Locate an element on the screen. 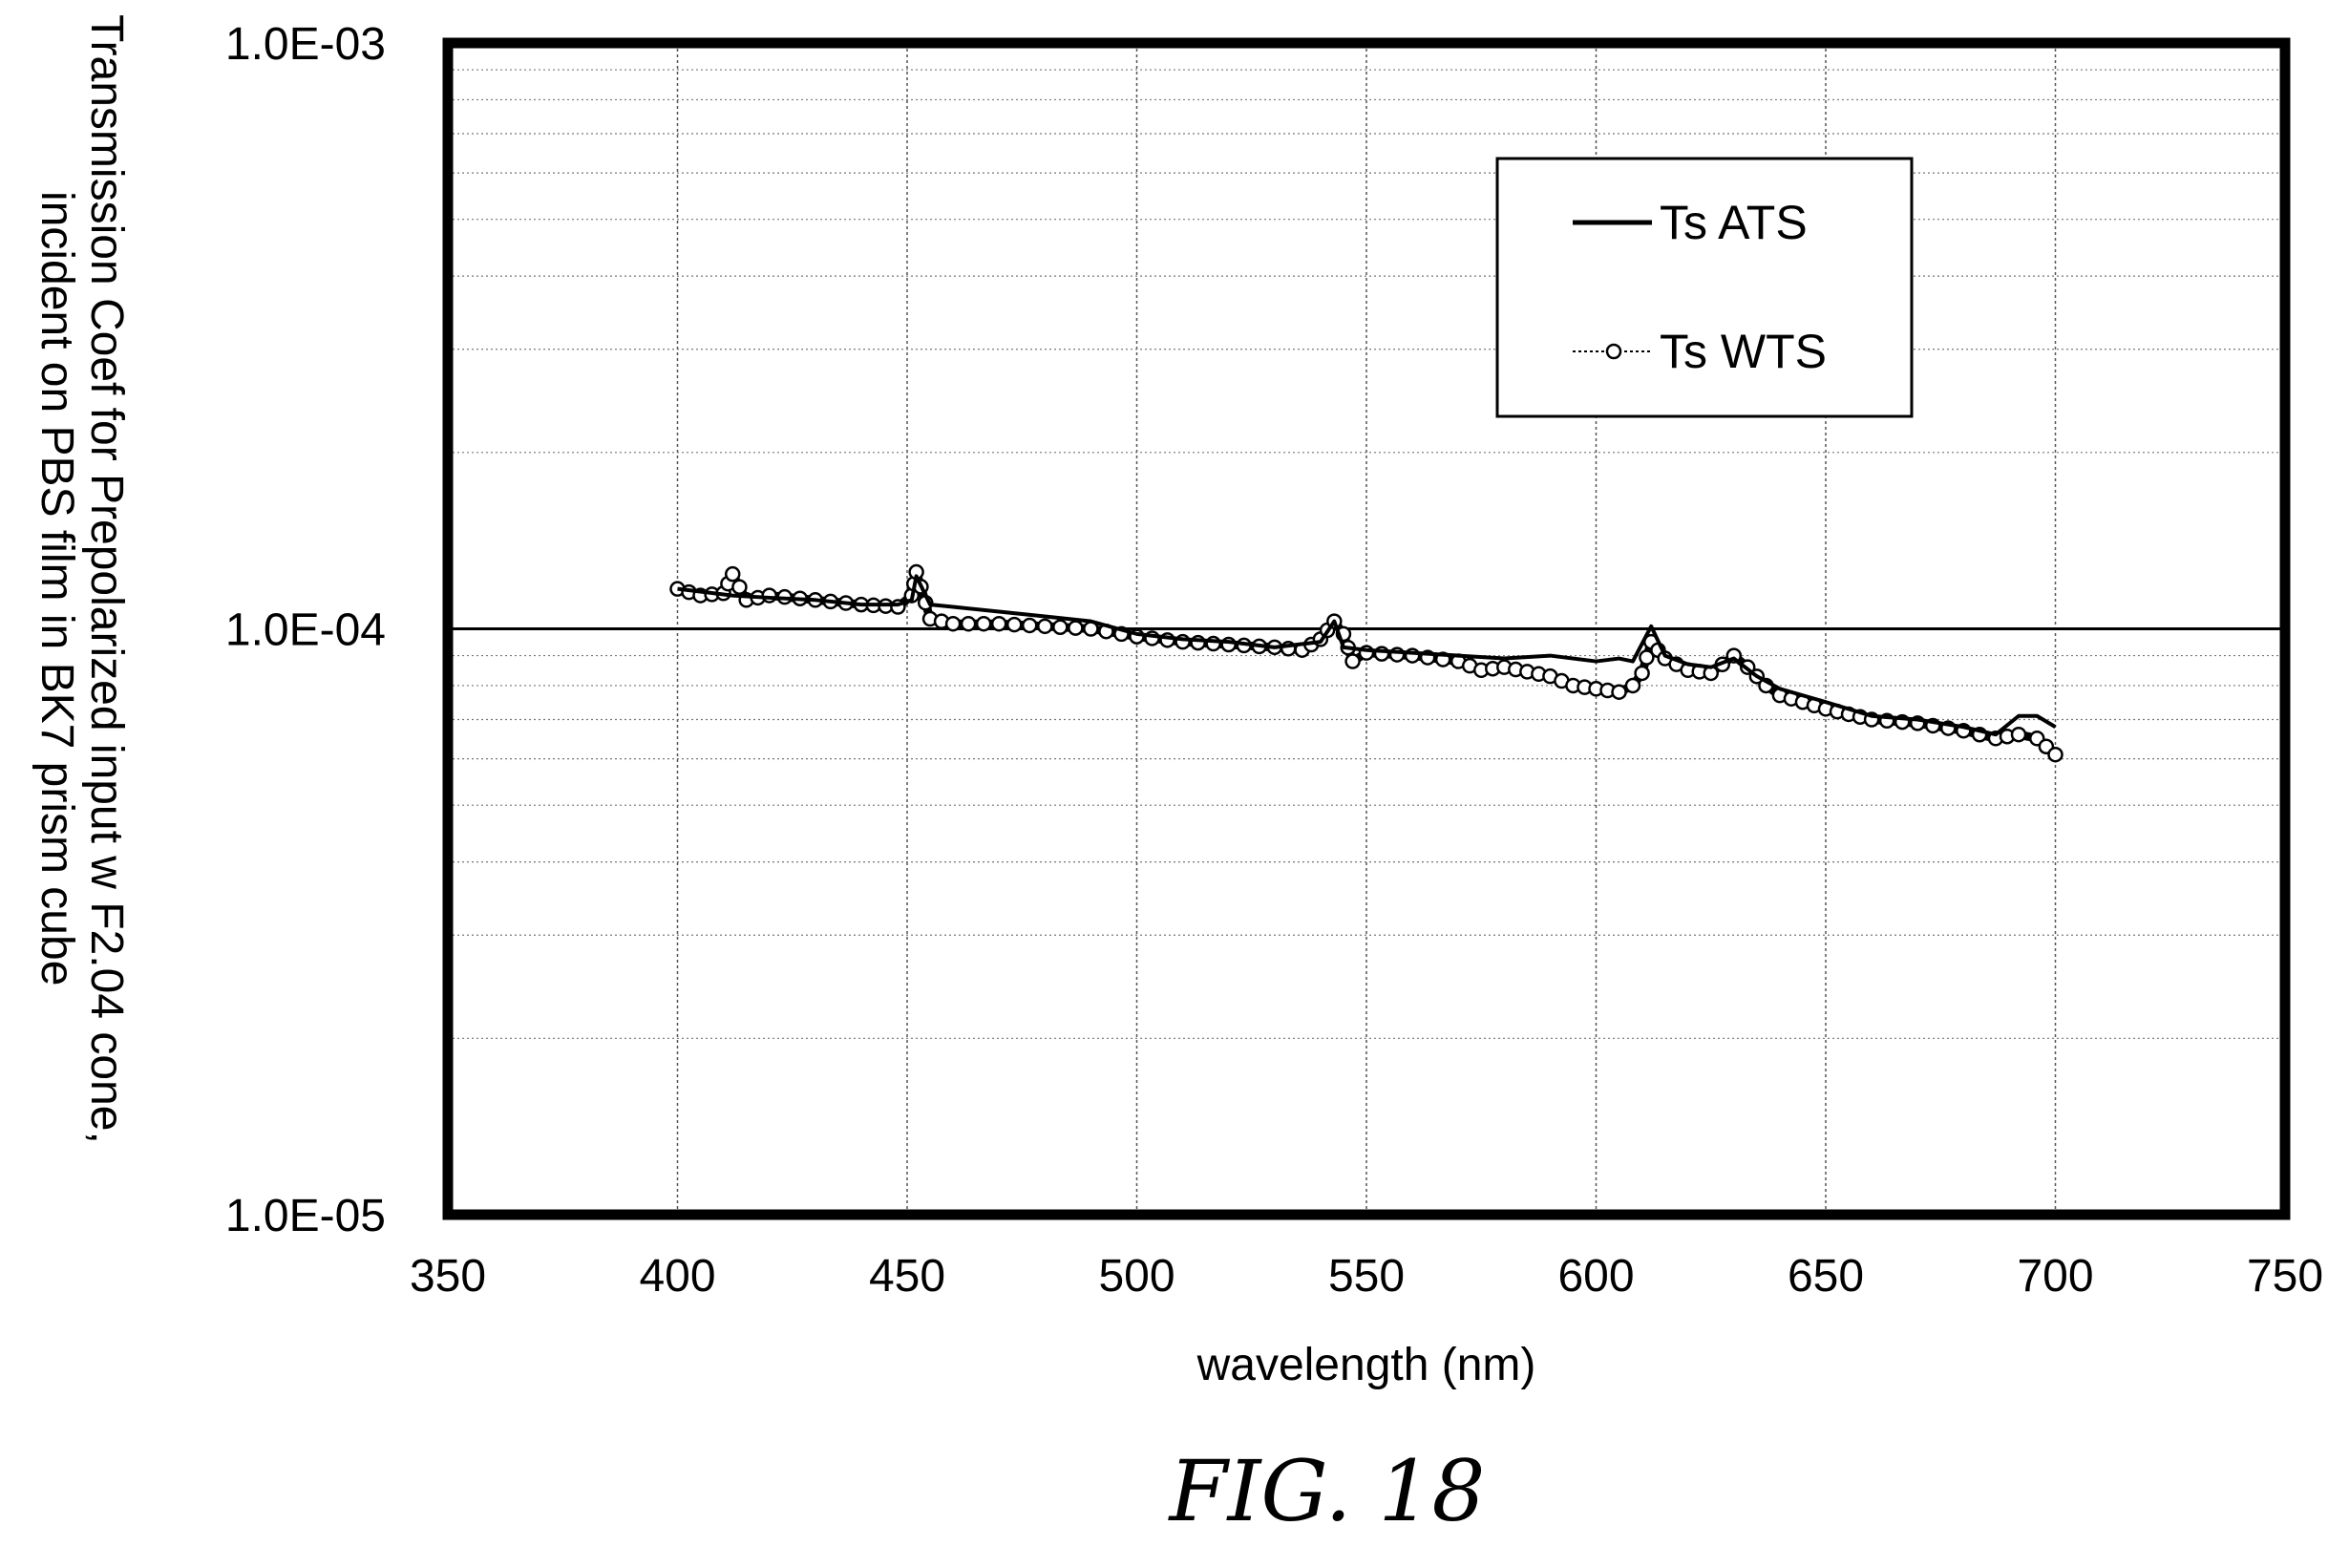  x-tick-label: 500 is located at coordinates (1136, 1276).